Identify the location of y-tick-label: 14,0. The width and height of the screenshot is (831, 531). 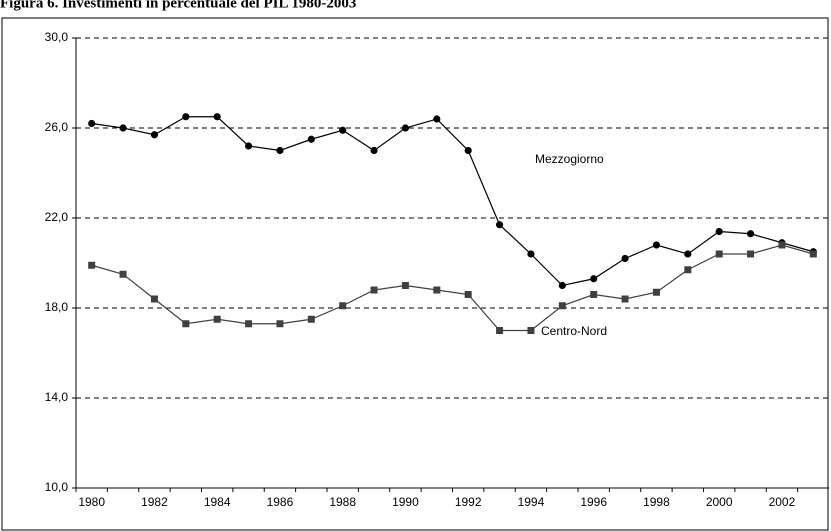
(57, 397).